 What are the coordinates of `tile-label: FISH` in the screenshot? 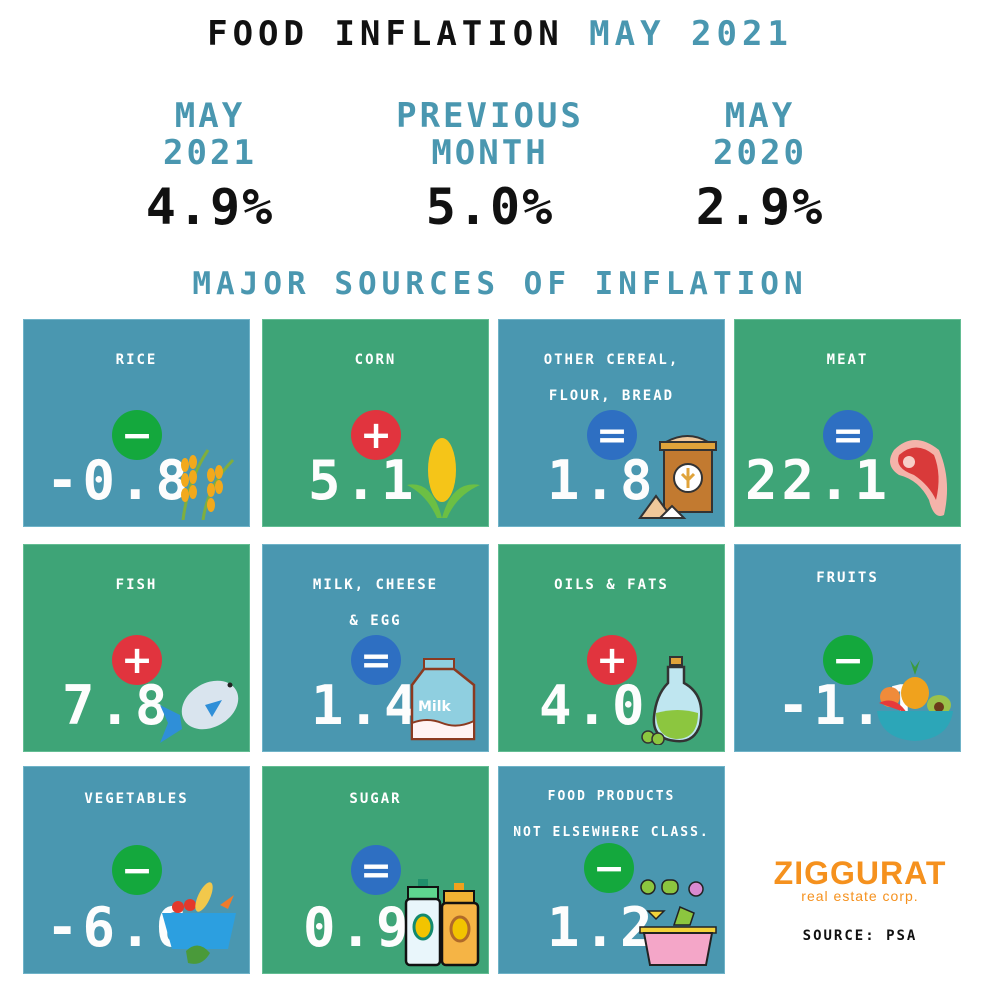 It's located at (136, 585).